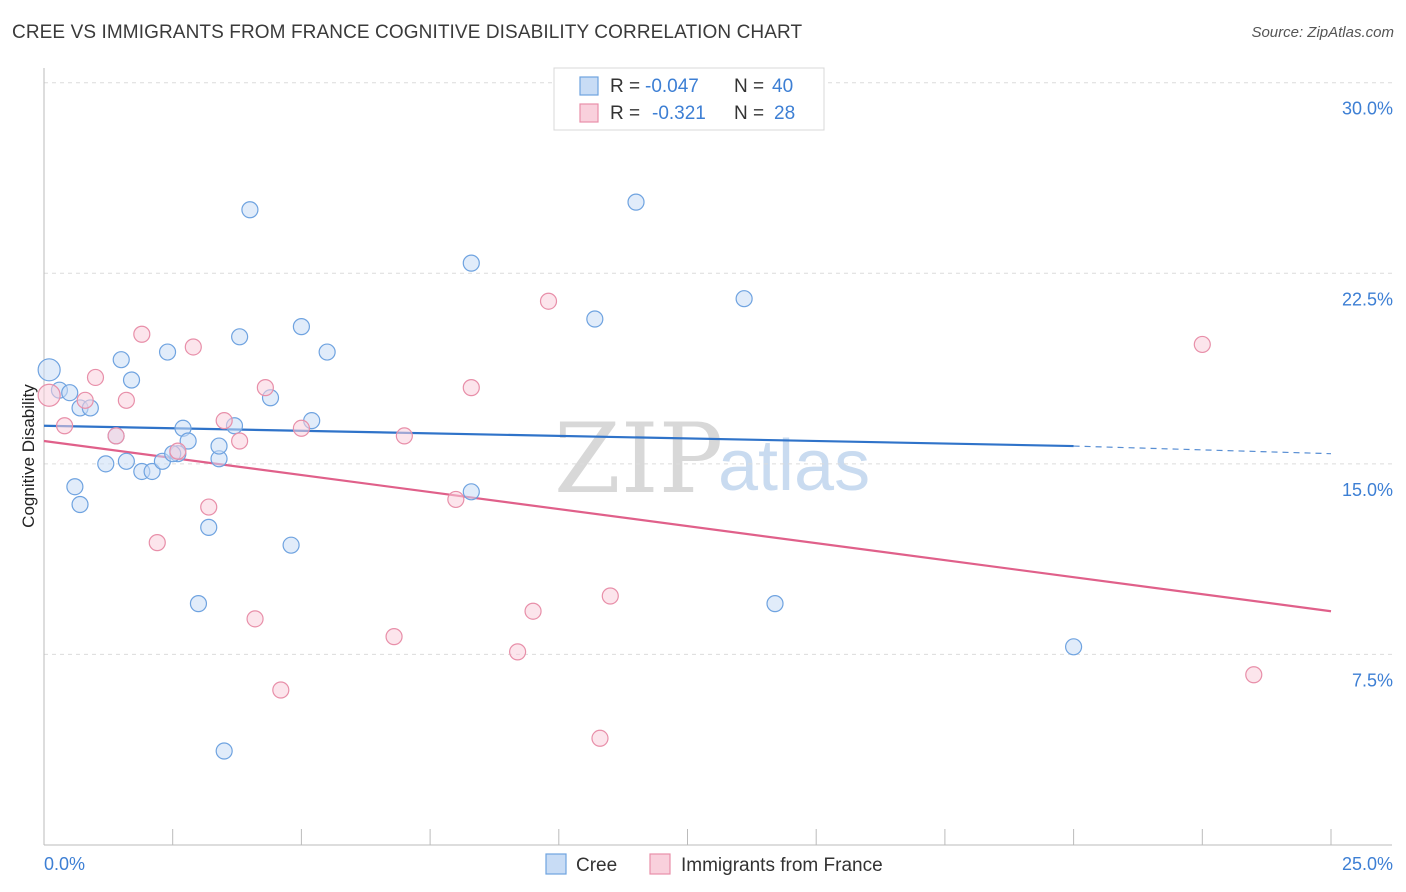 The width and height of the screenshot is (1406, 892). Describe the element at coordinates (782, 865) in the screenshot. I see `bottom-legend-label-france: Immigrants from France` at that location.